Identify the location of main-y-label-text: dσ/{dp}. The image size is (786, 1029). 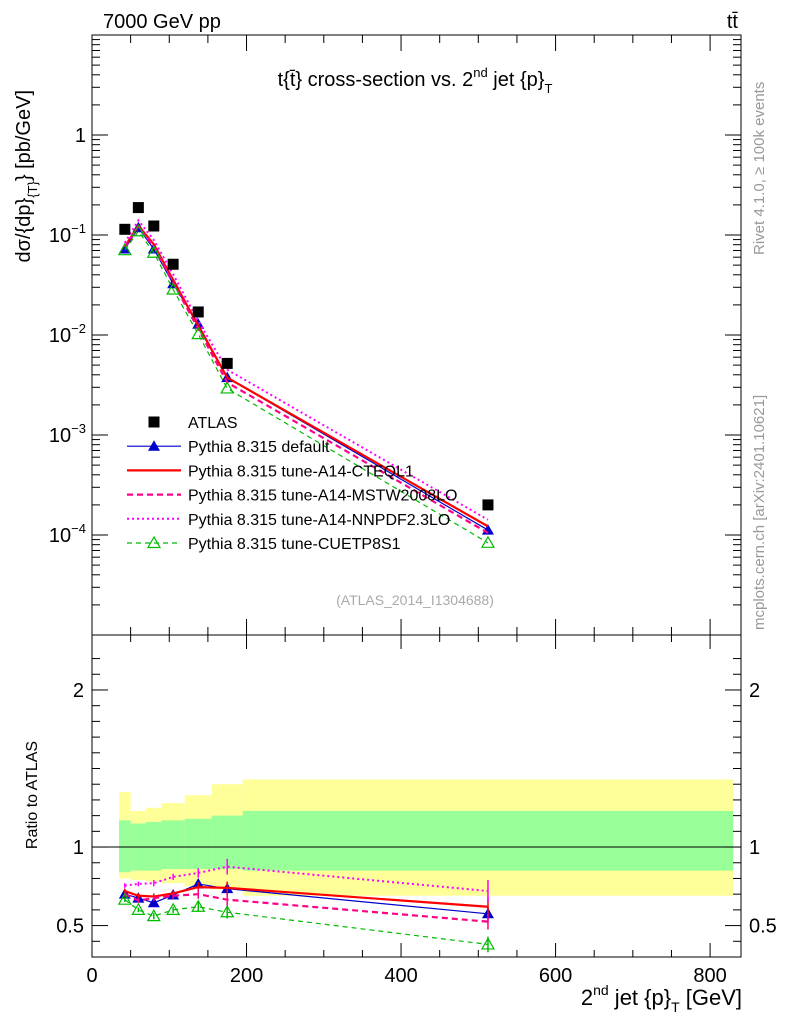
(24, 229).